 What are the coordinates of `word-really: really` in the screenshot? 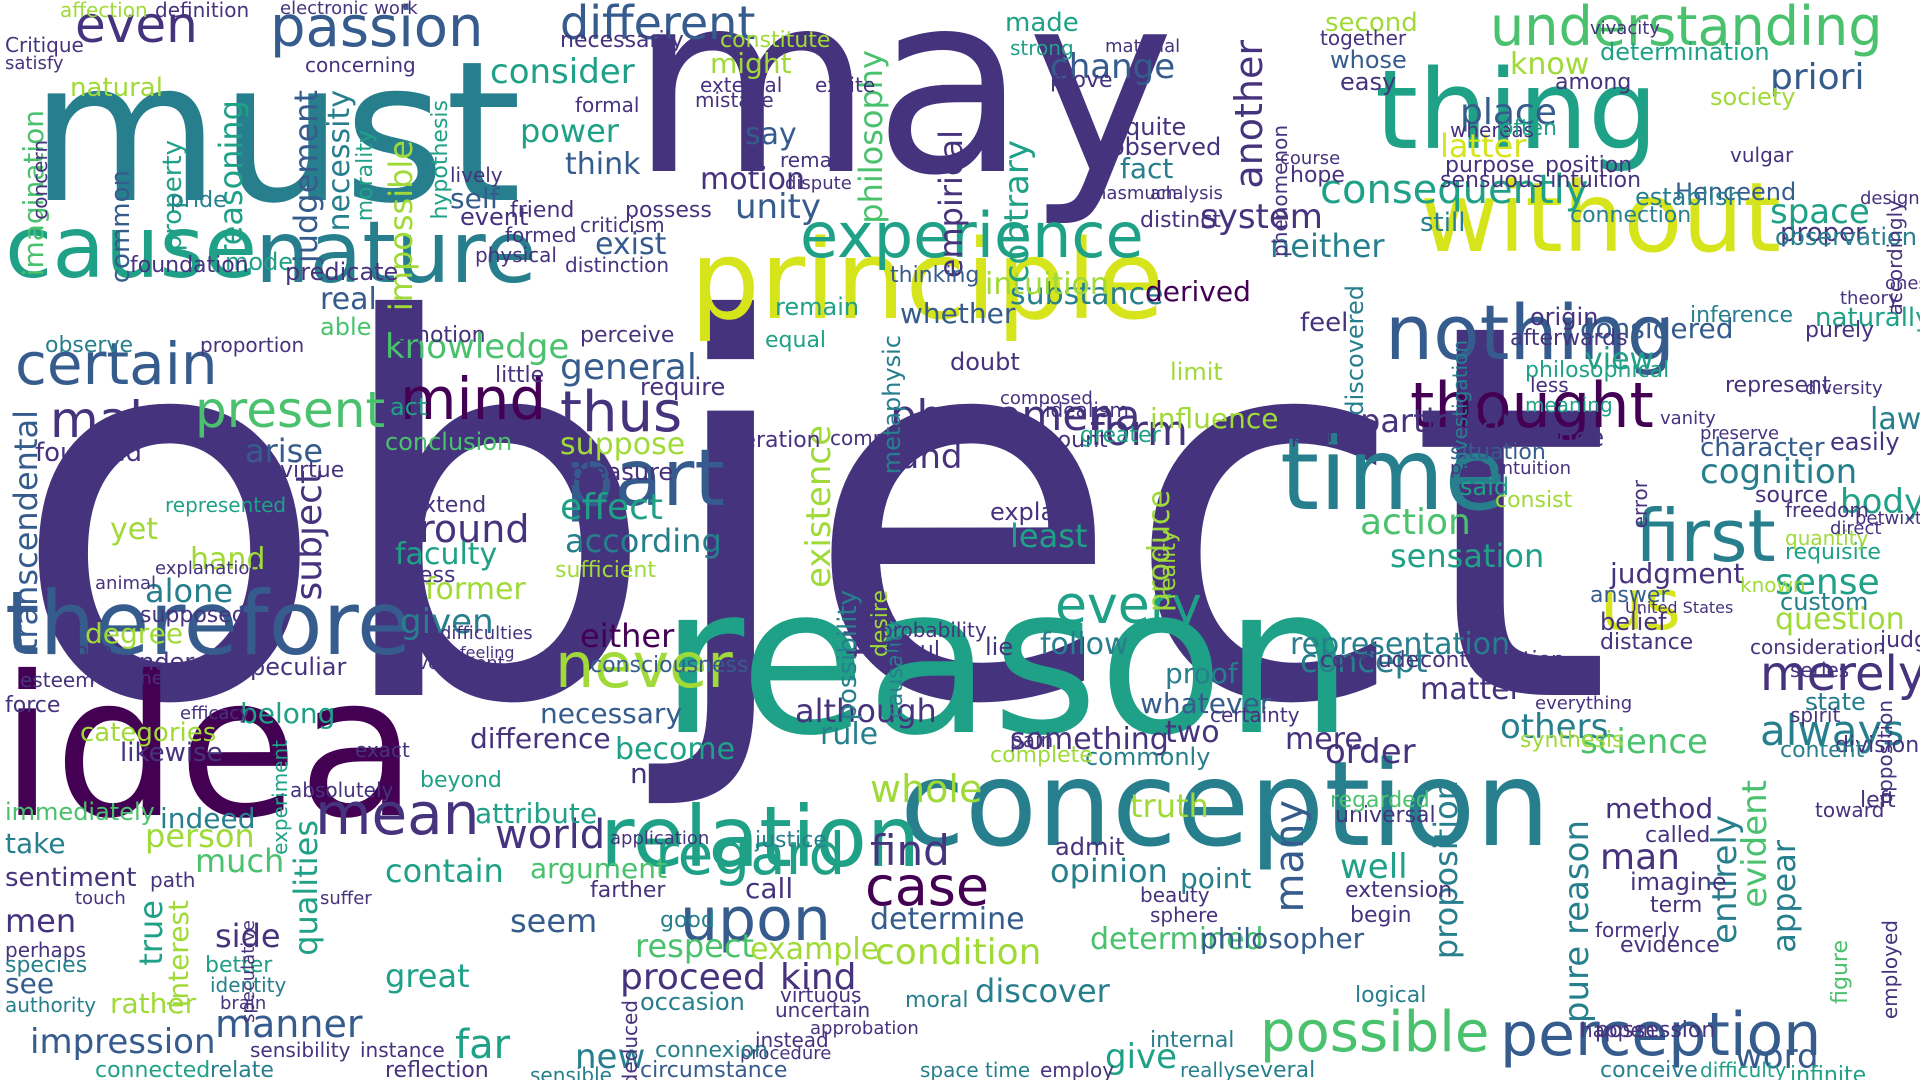 It's located at (1208, 1069).